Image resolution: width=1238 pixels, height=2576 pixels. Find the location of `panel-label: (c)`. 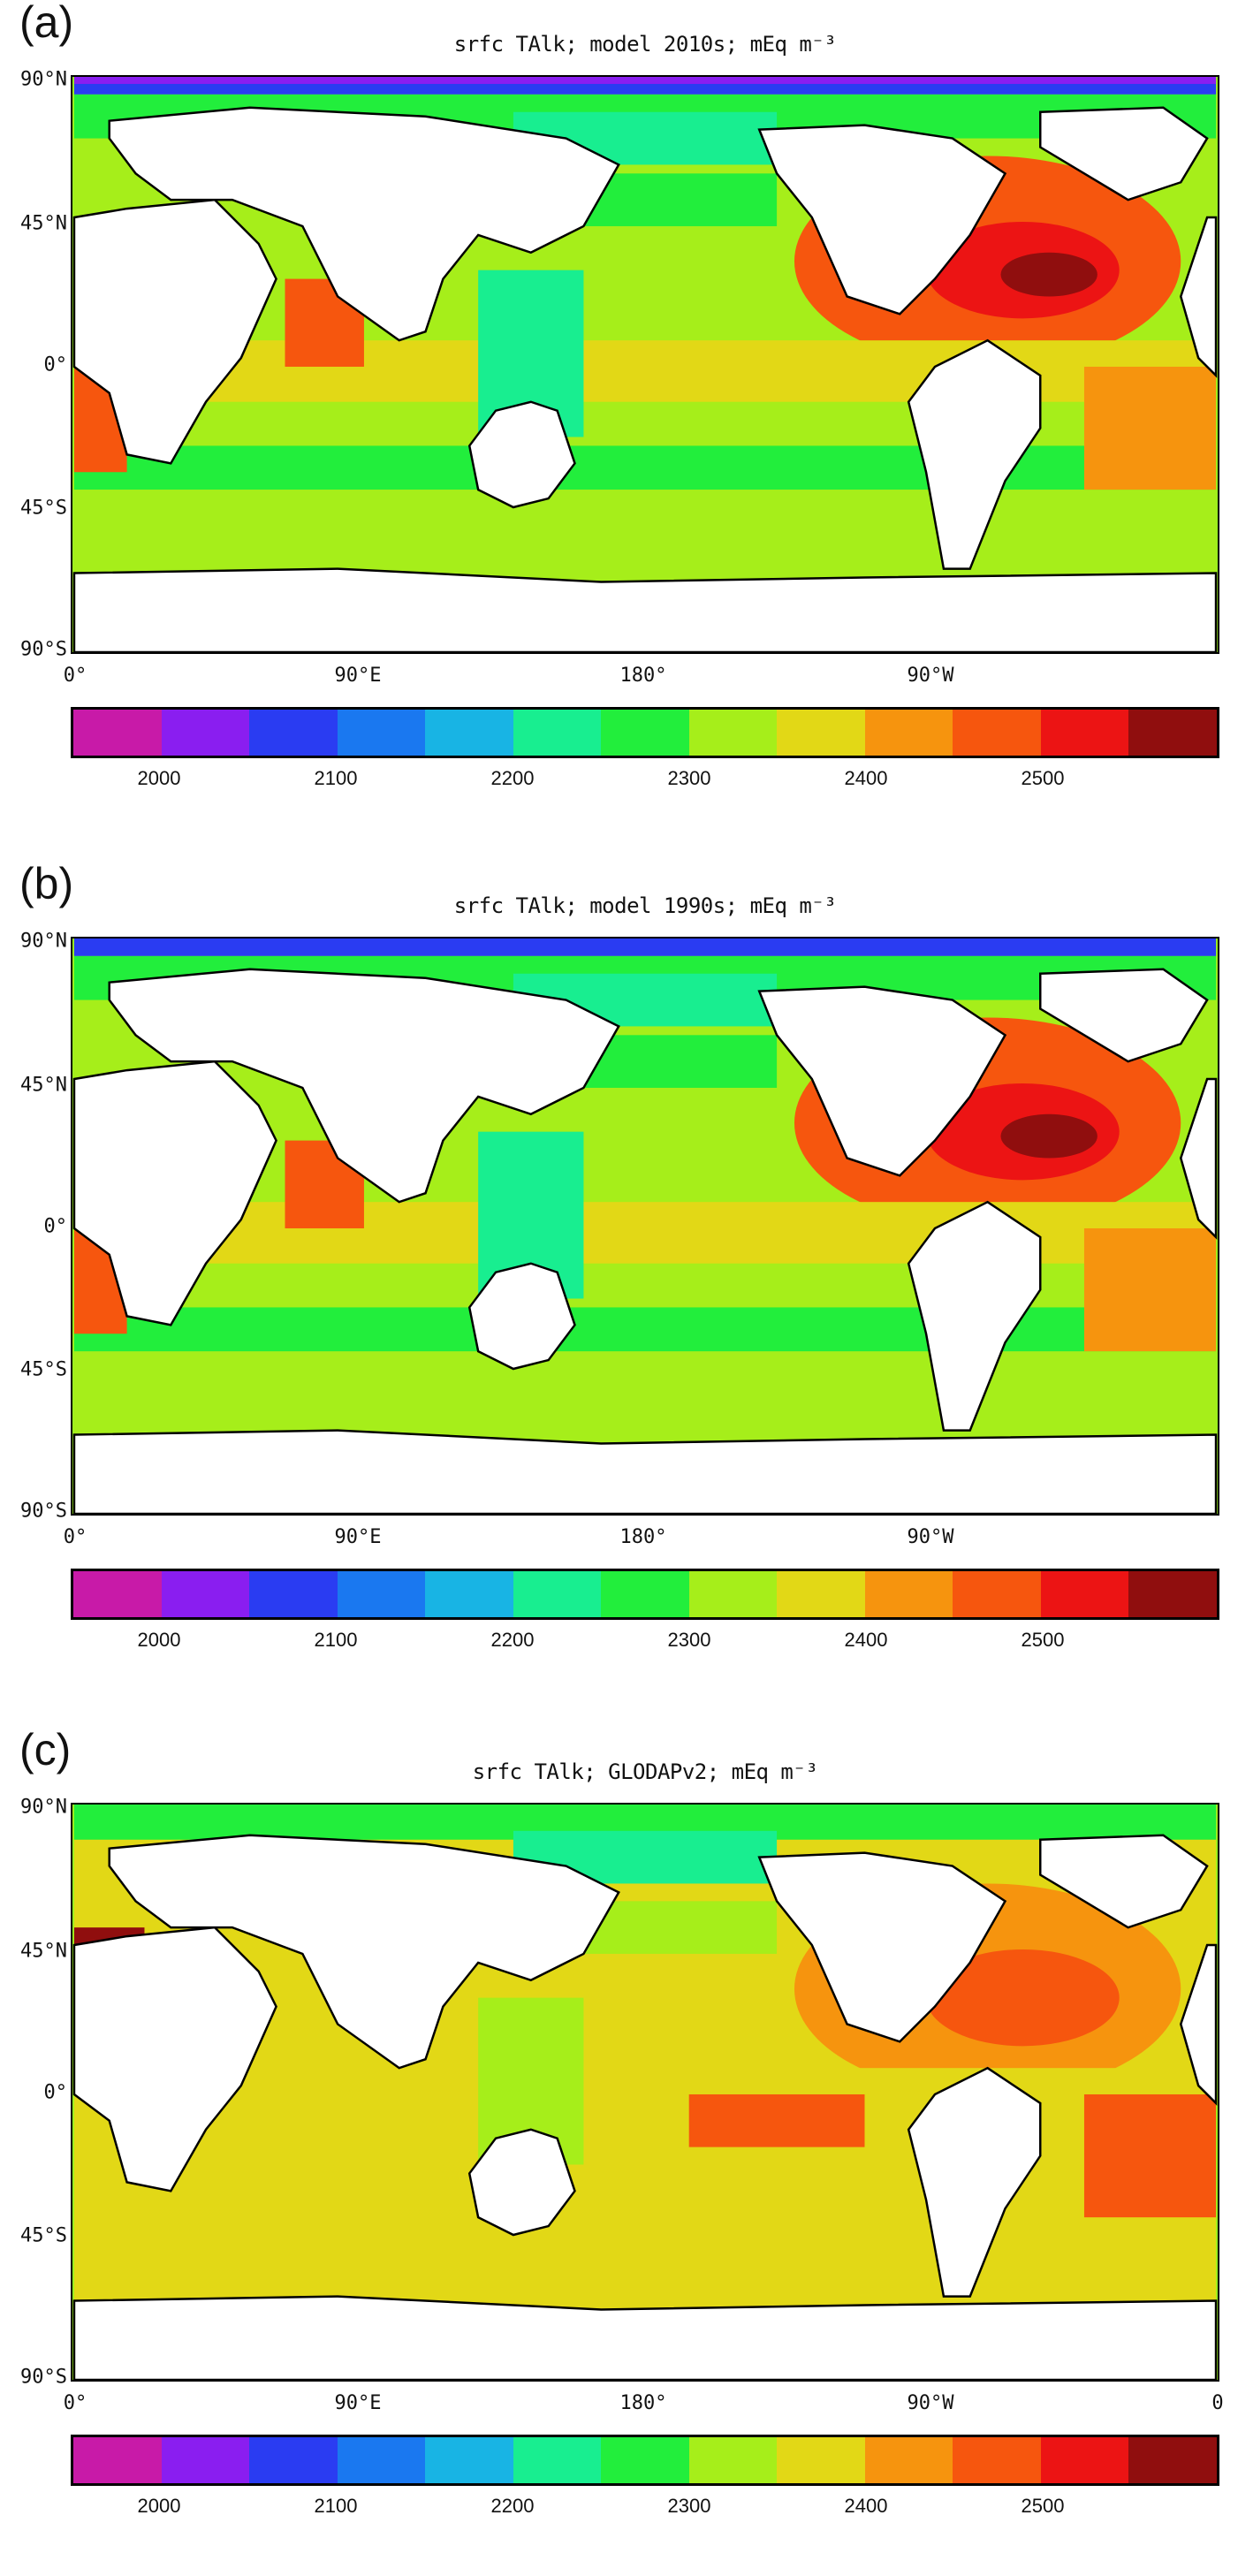

panel-label: (c) is located at coordinates (46, 1749).